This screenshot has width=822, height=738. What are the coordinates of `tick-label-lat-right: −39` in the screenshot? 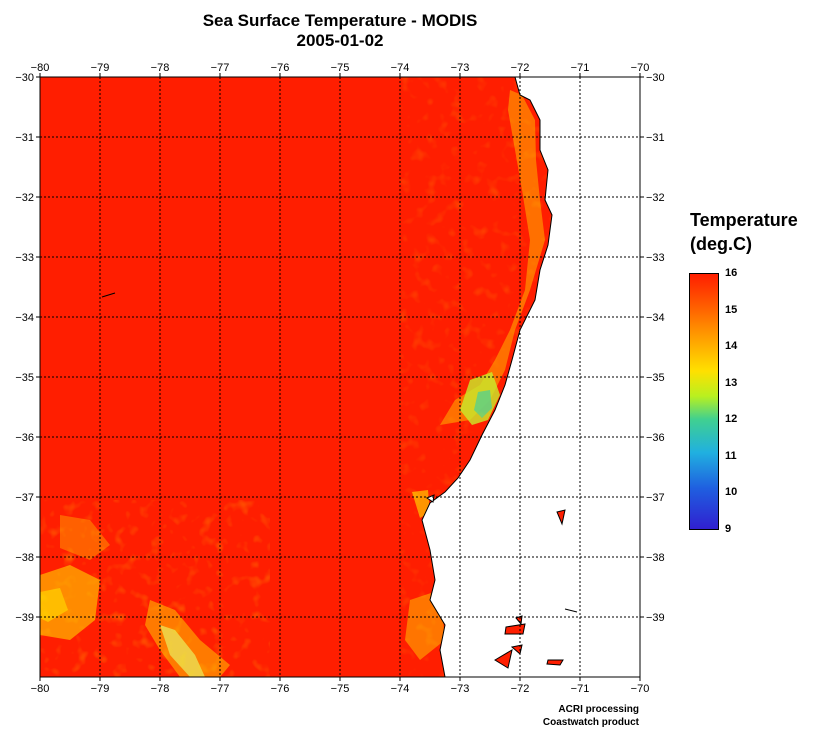 It's located at (655, 618).